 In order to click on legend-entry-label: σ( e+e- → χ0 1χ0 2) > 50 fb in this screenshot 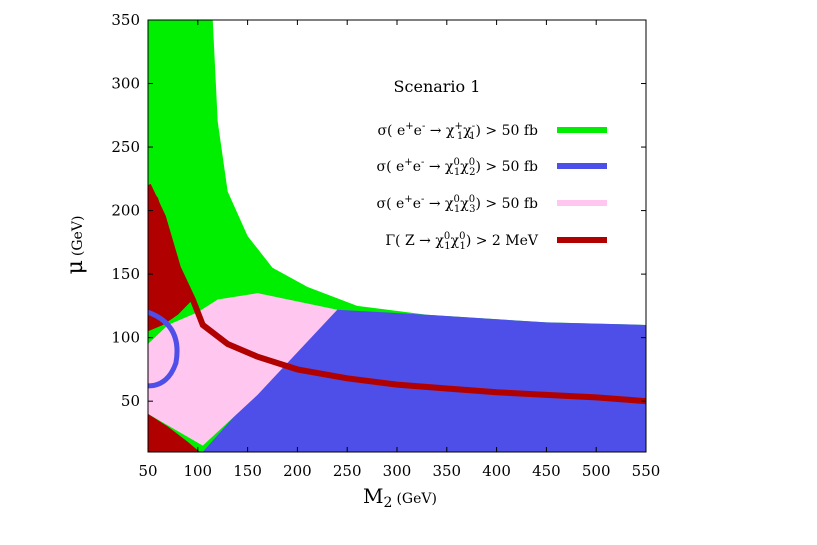, I will do `click(457, 167)`.